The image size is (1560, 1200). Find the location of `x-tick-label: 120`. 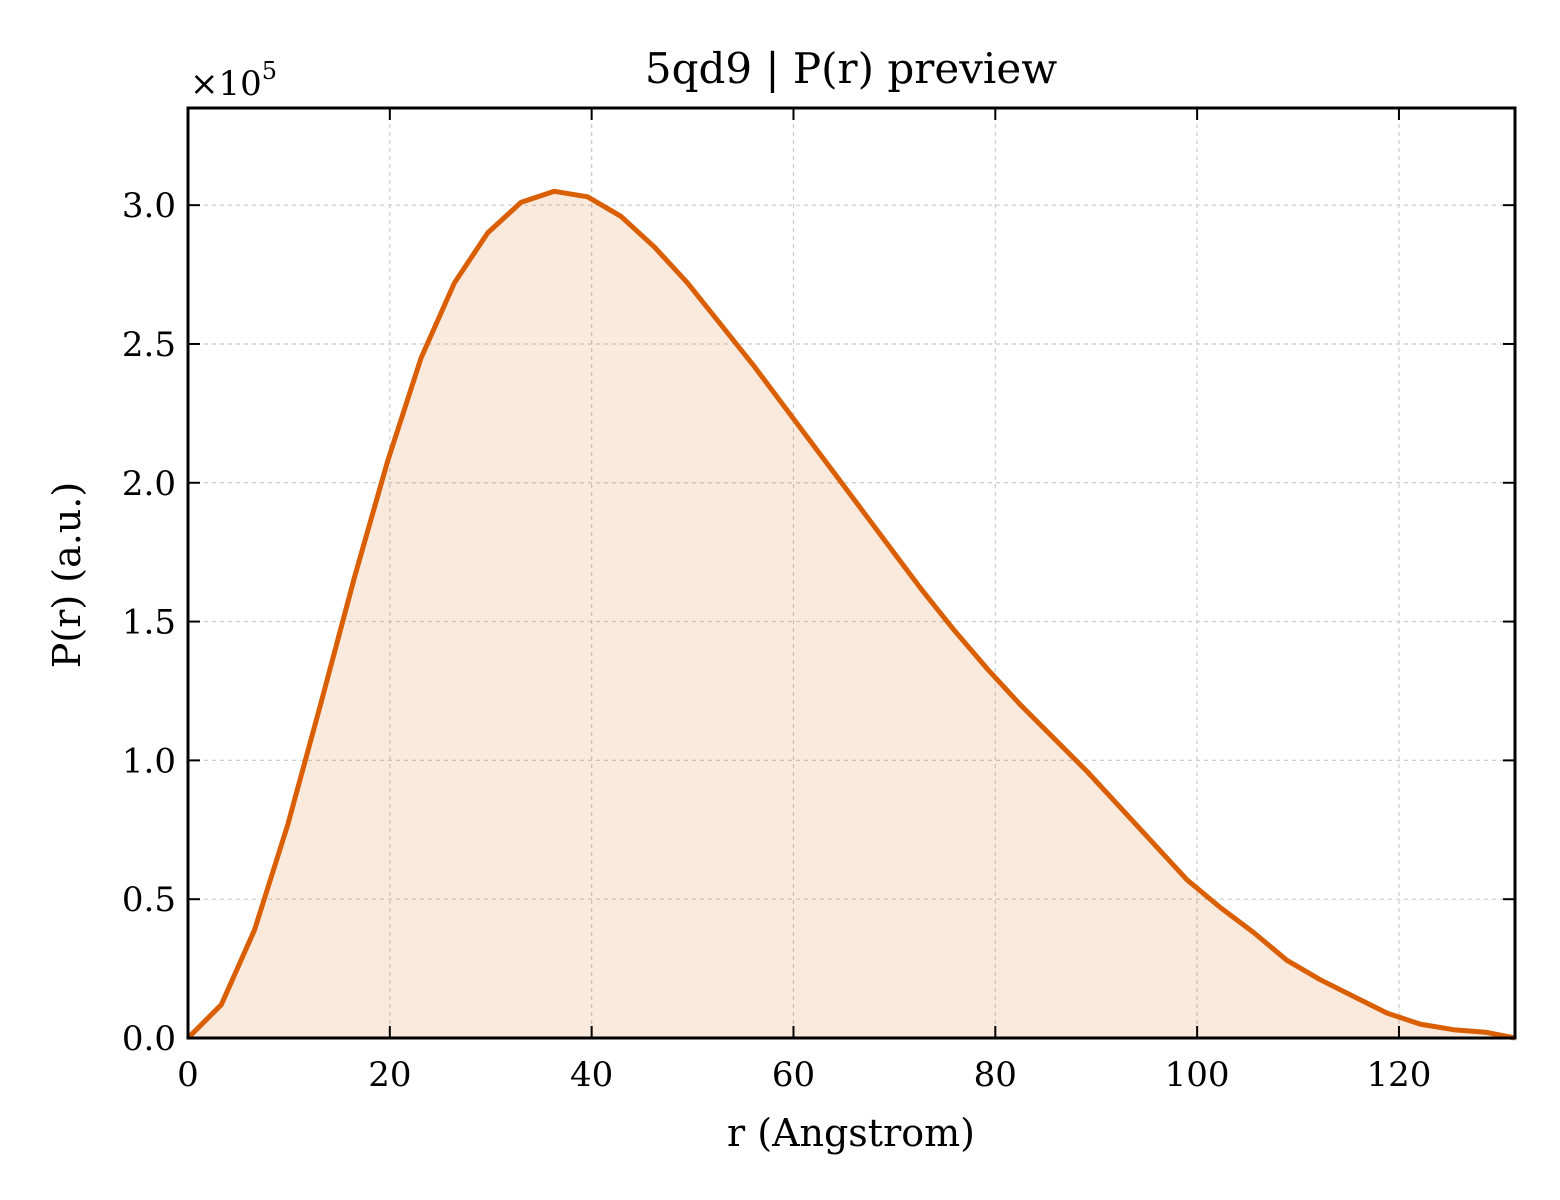

x-tick-label: 120 is located at coordinates (1398, 1075).